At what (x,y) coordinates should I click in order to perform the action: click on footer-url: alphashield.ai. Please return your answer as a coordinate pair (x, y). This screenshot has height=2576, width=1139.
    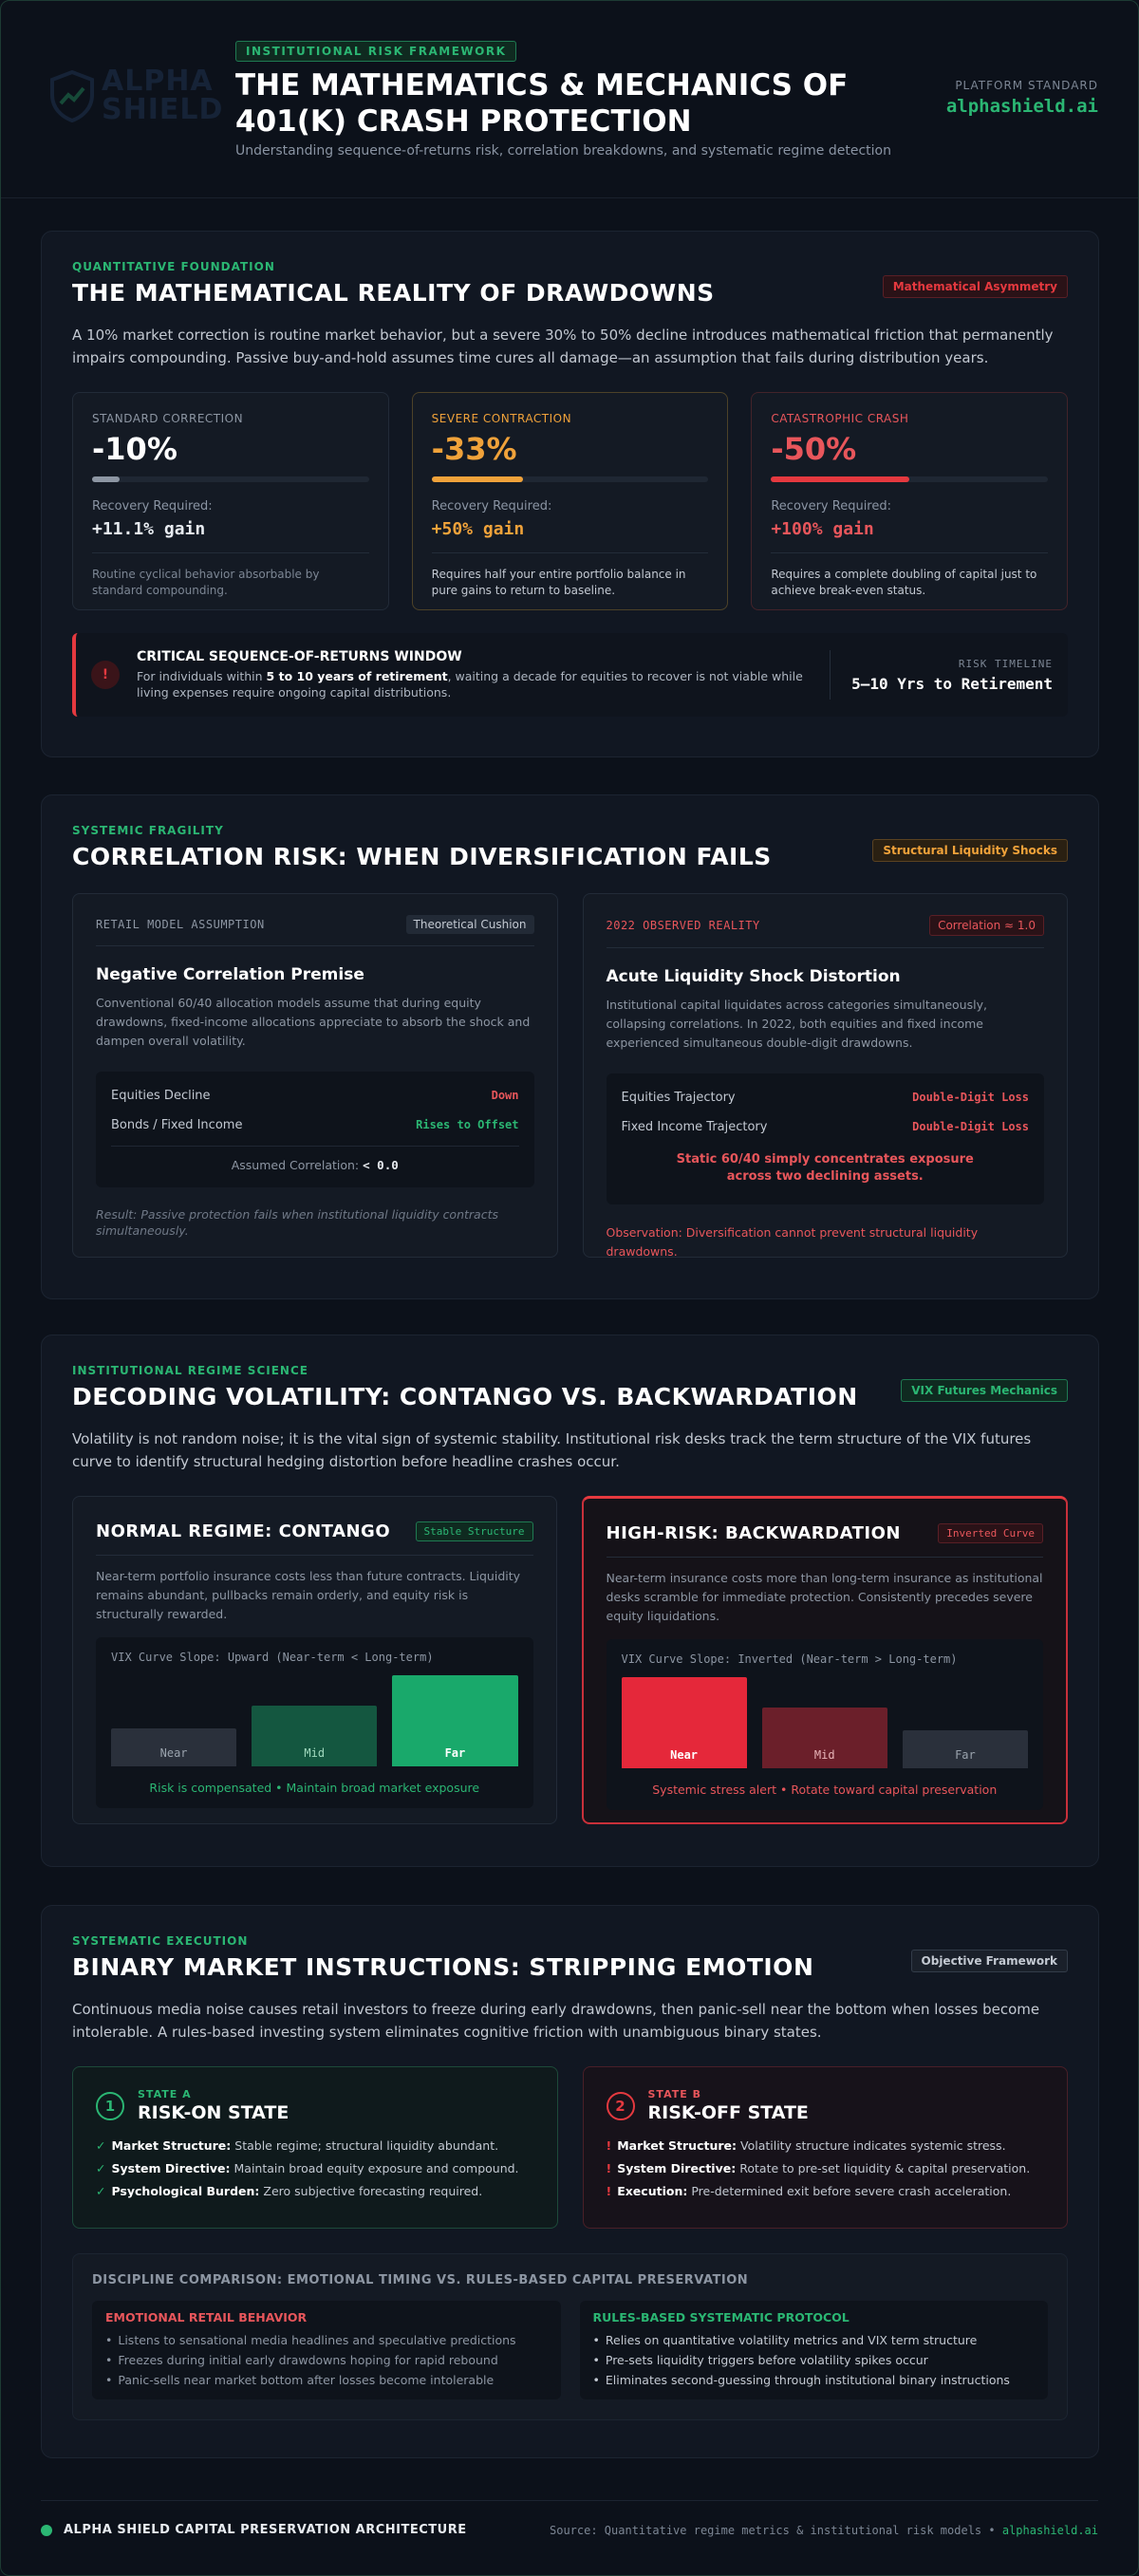
    Looking at the image, I should click on (1049, 2530).